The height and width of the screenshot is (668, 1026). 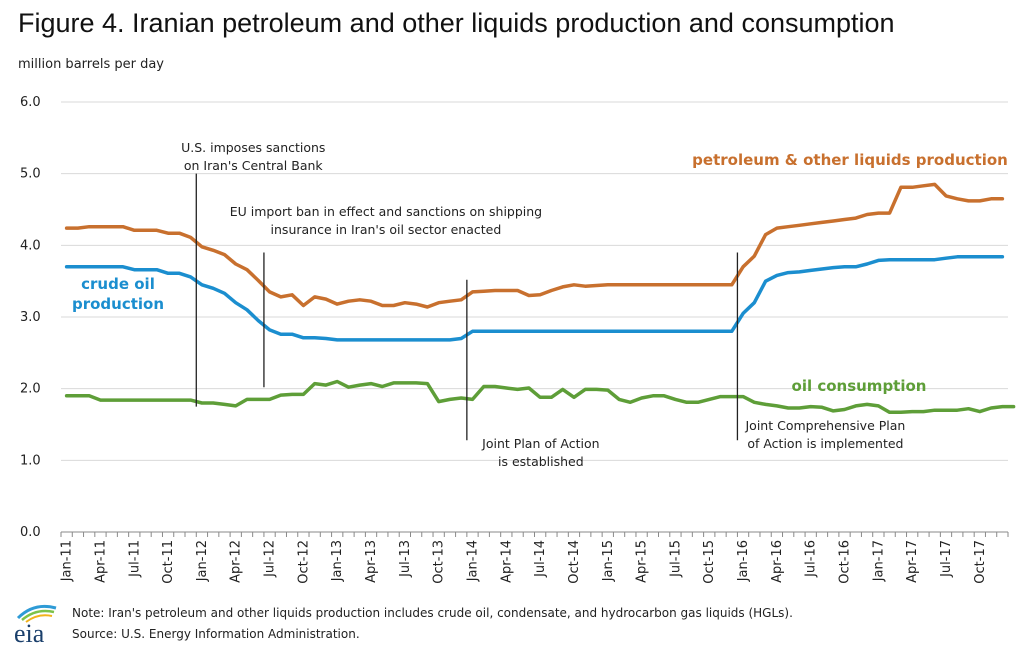 What do you see at coordinates (540, 559) in the screenshot?
I see `x-tick-label: Jul-14` at bounding box center [540, 559].